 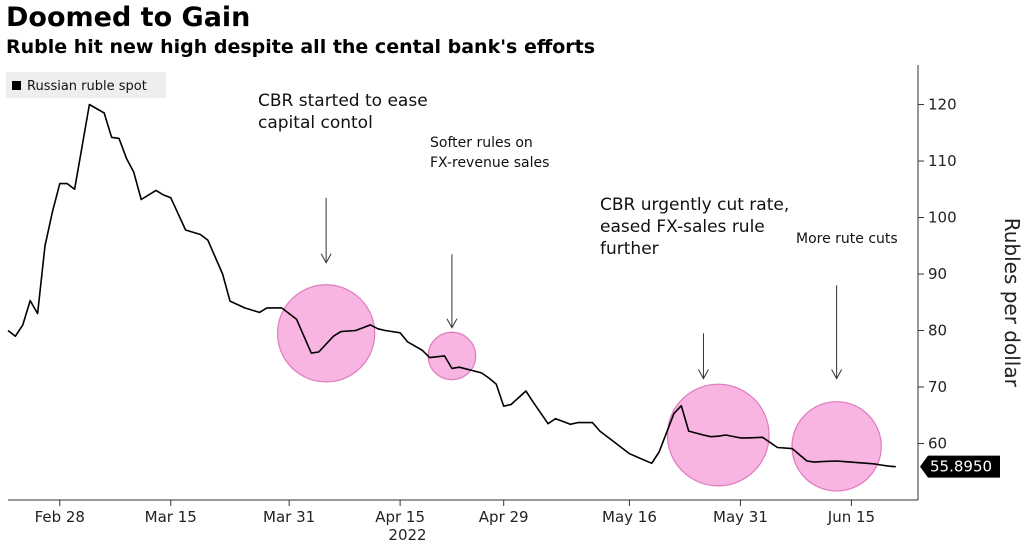 What do you see at coordinates (937, 444) in the screenshot?
I see `y-tick-label: 60` at bounding box center [937, 444].